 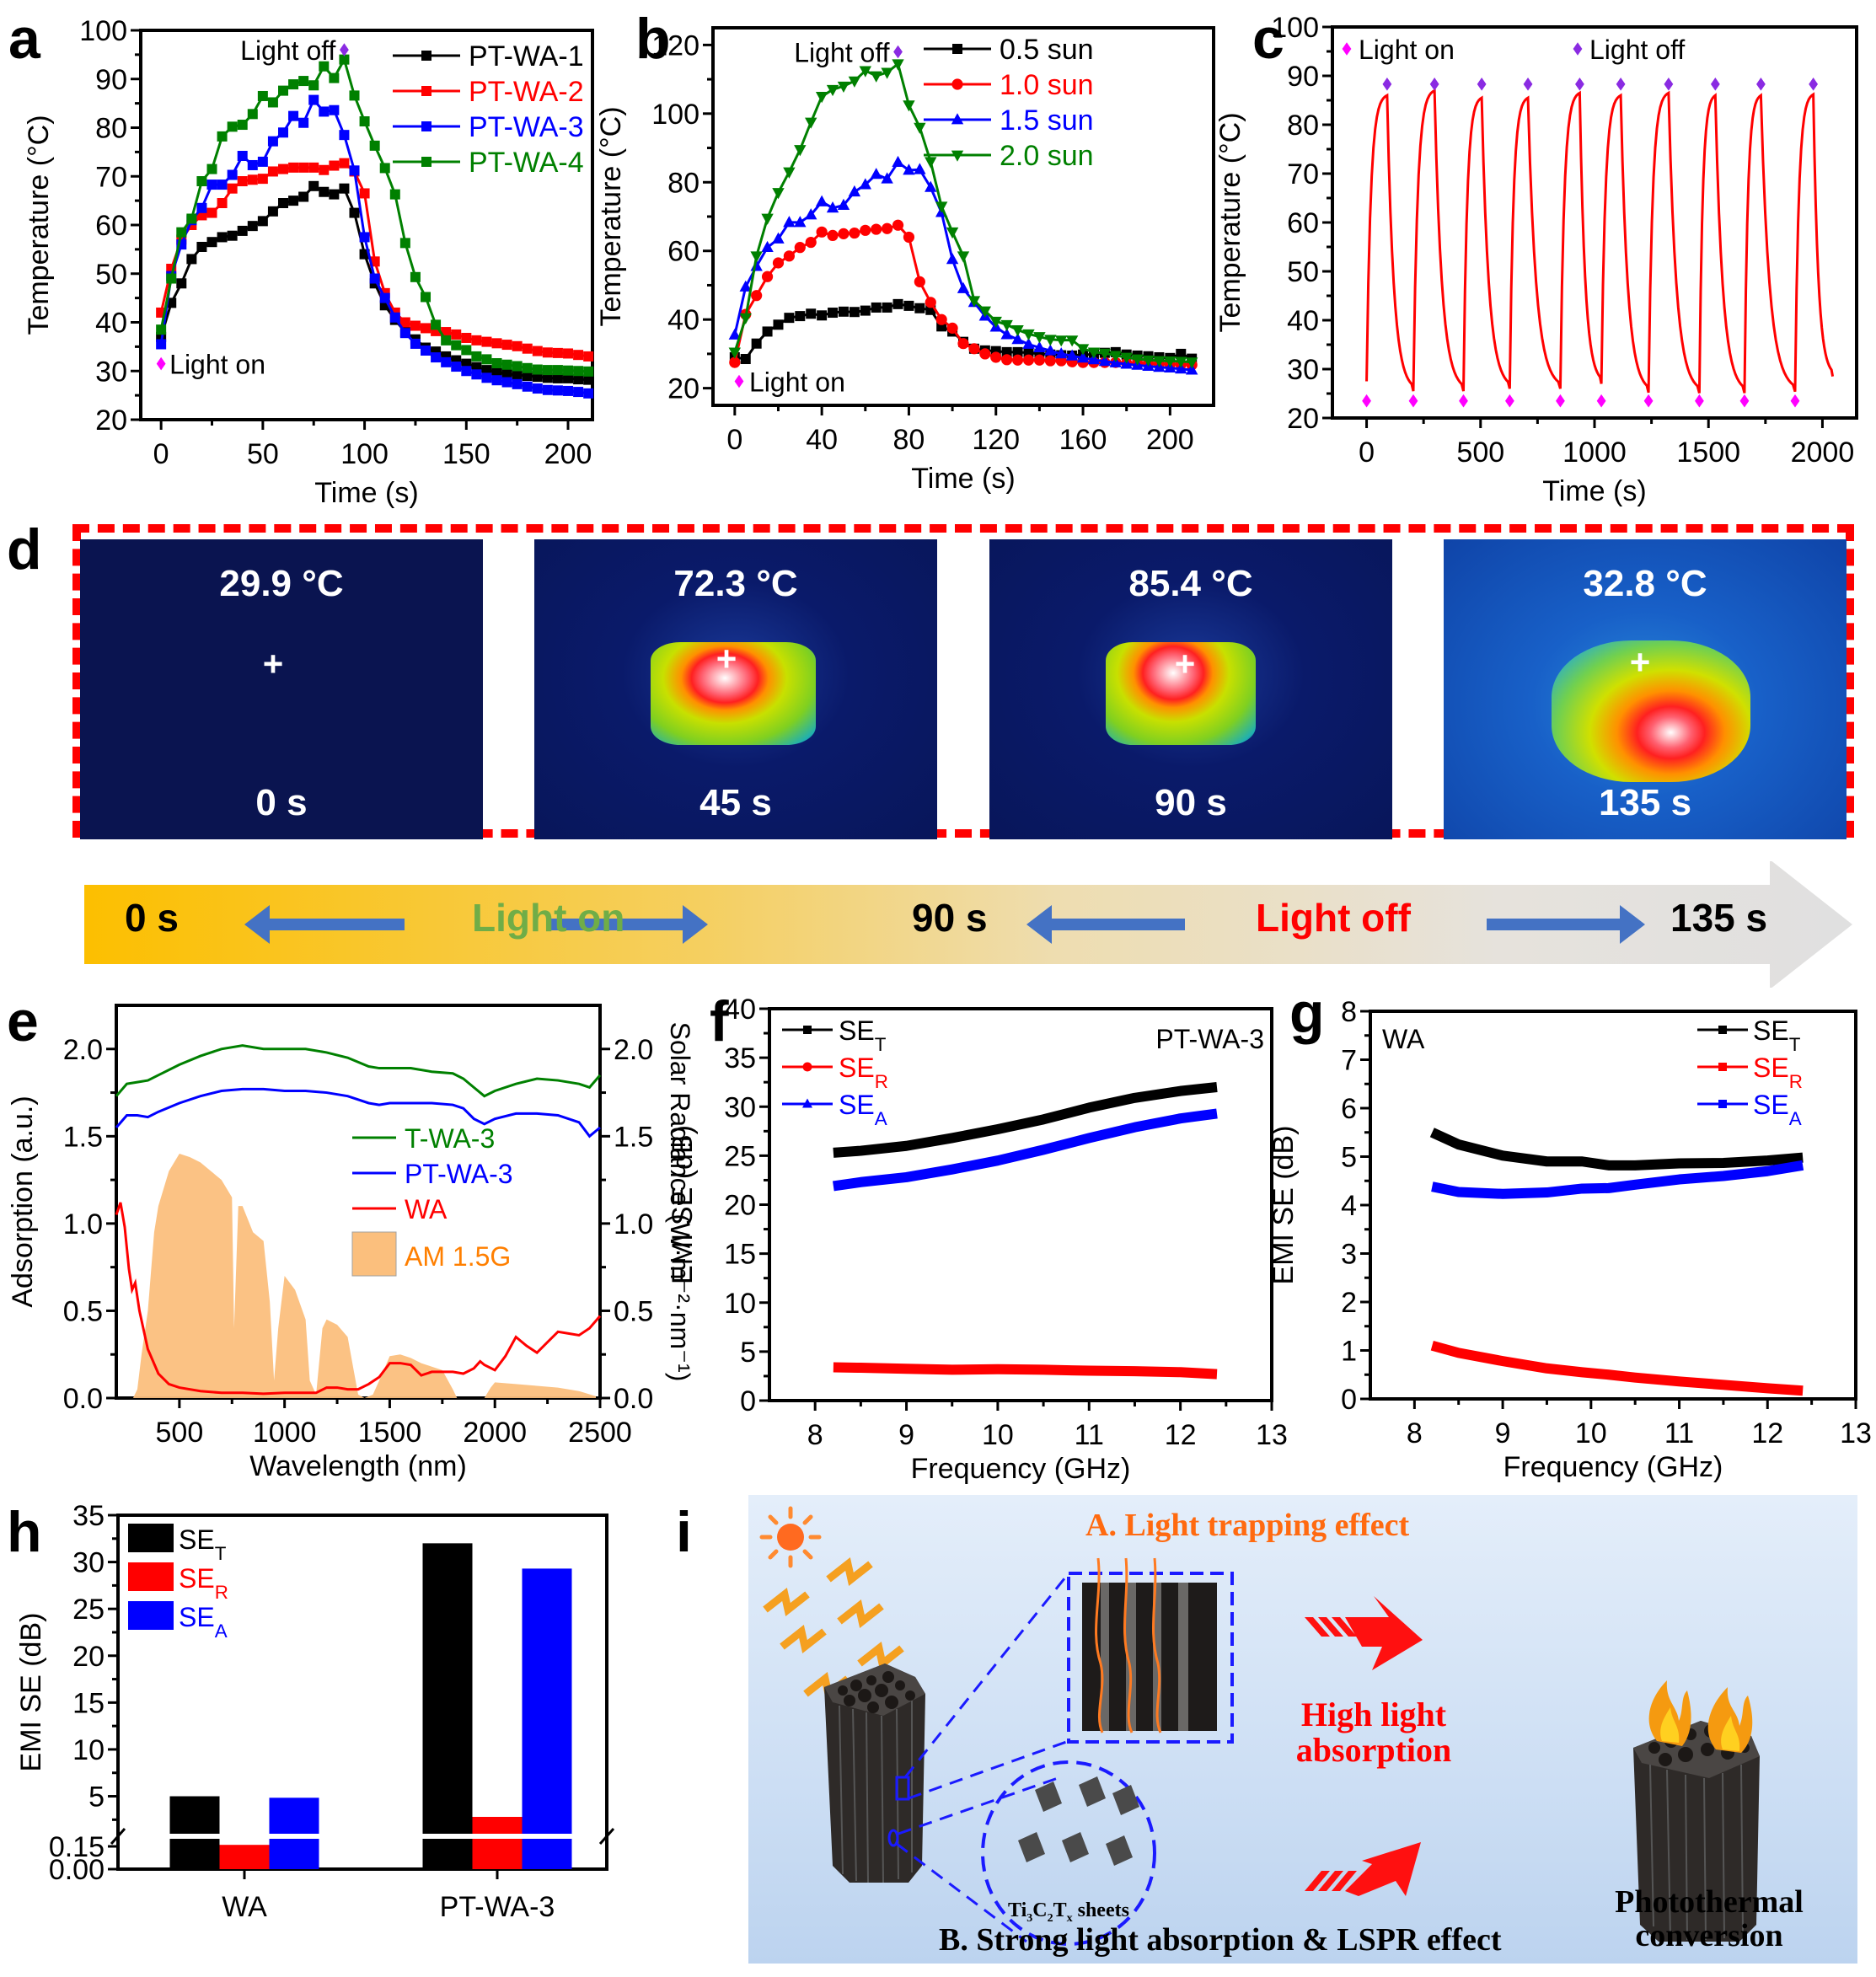 What do you see at coordinates (1349, 1061) in the screenshot?
I see `y-tick-label: 7` at bounding box center [1349, 1061].